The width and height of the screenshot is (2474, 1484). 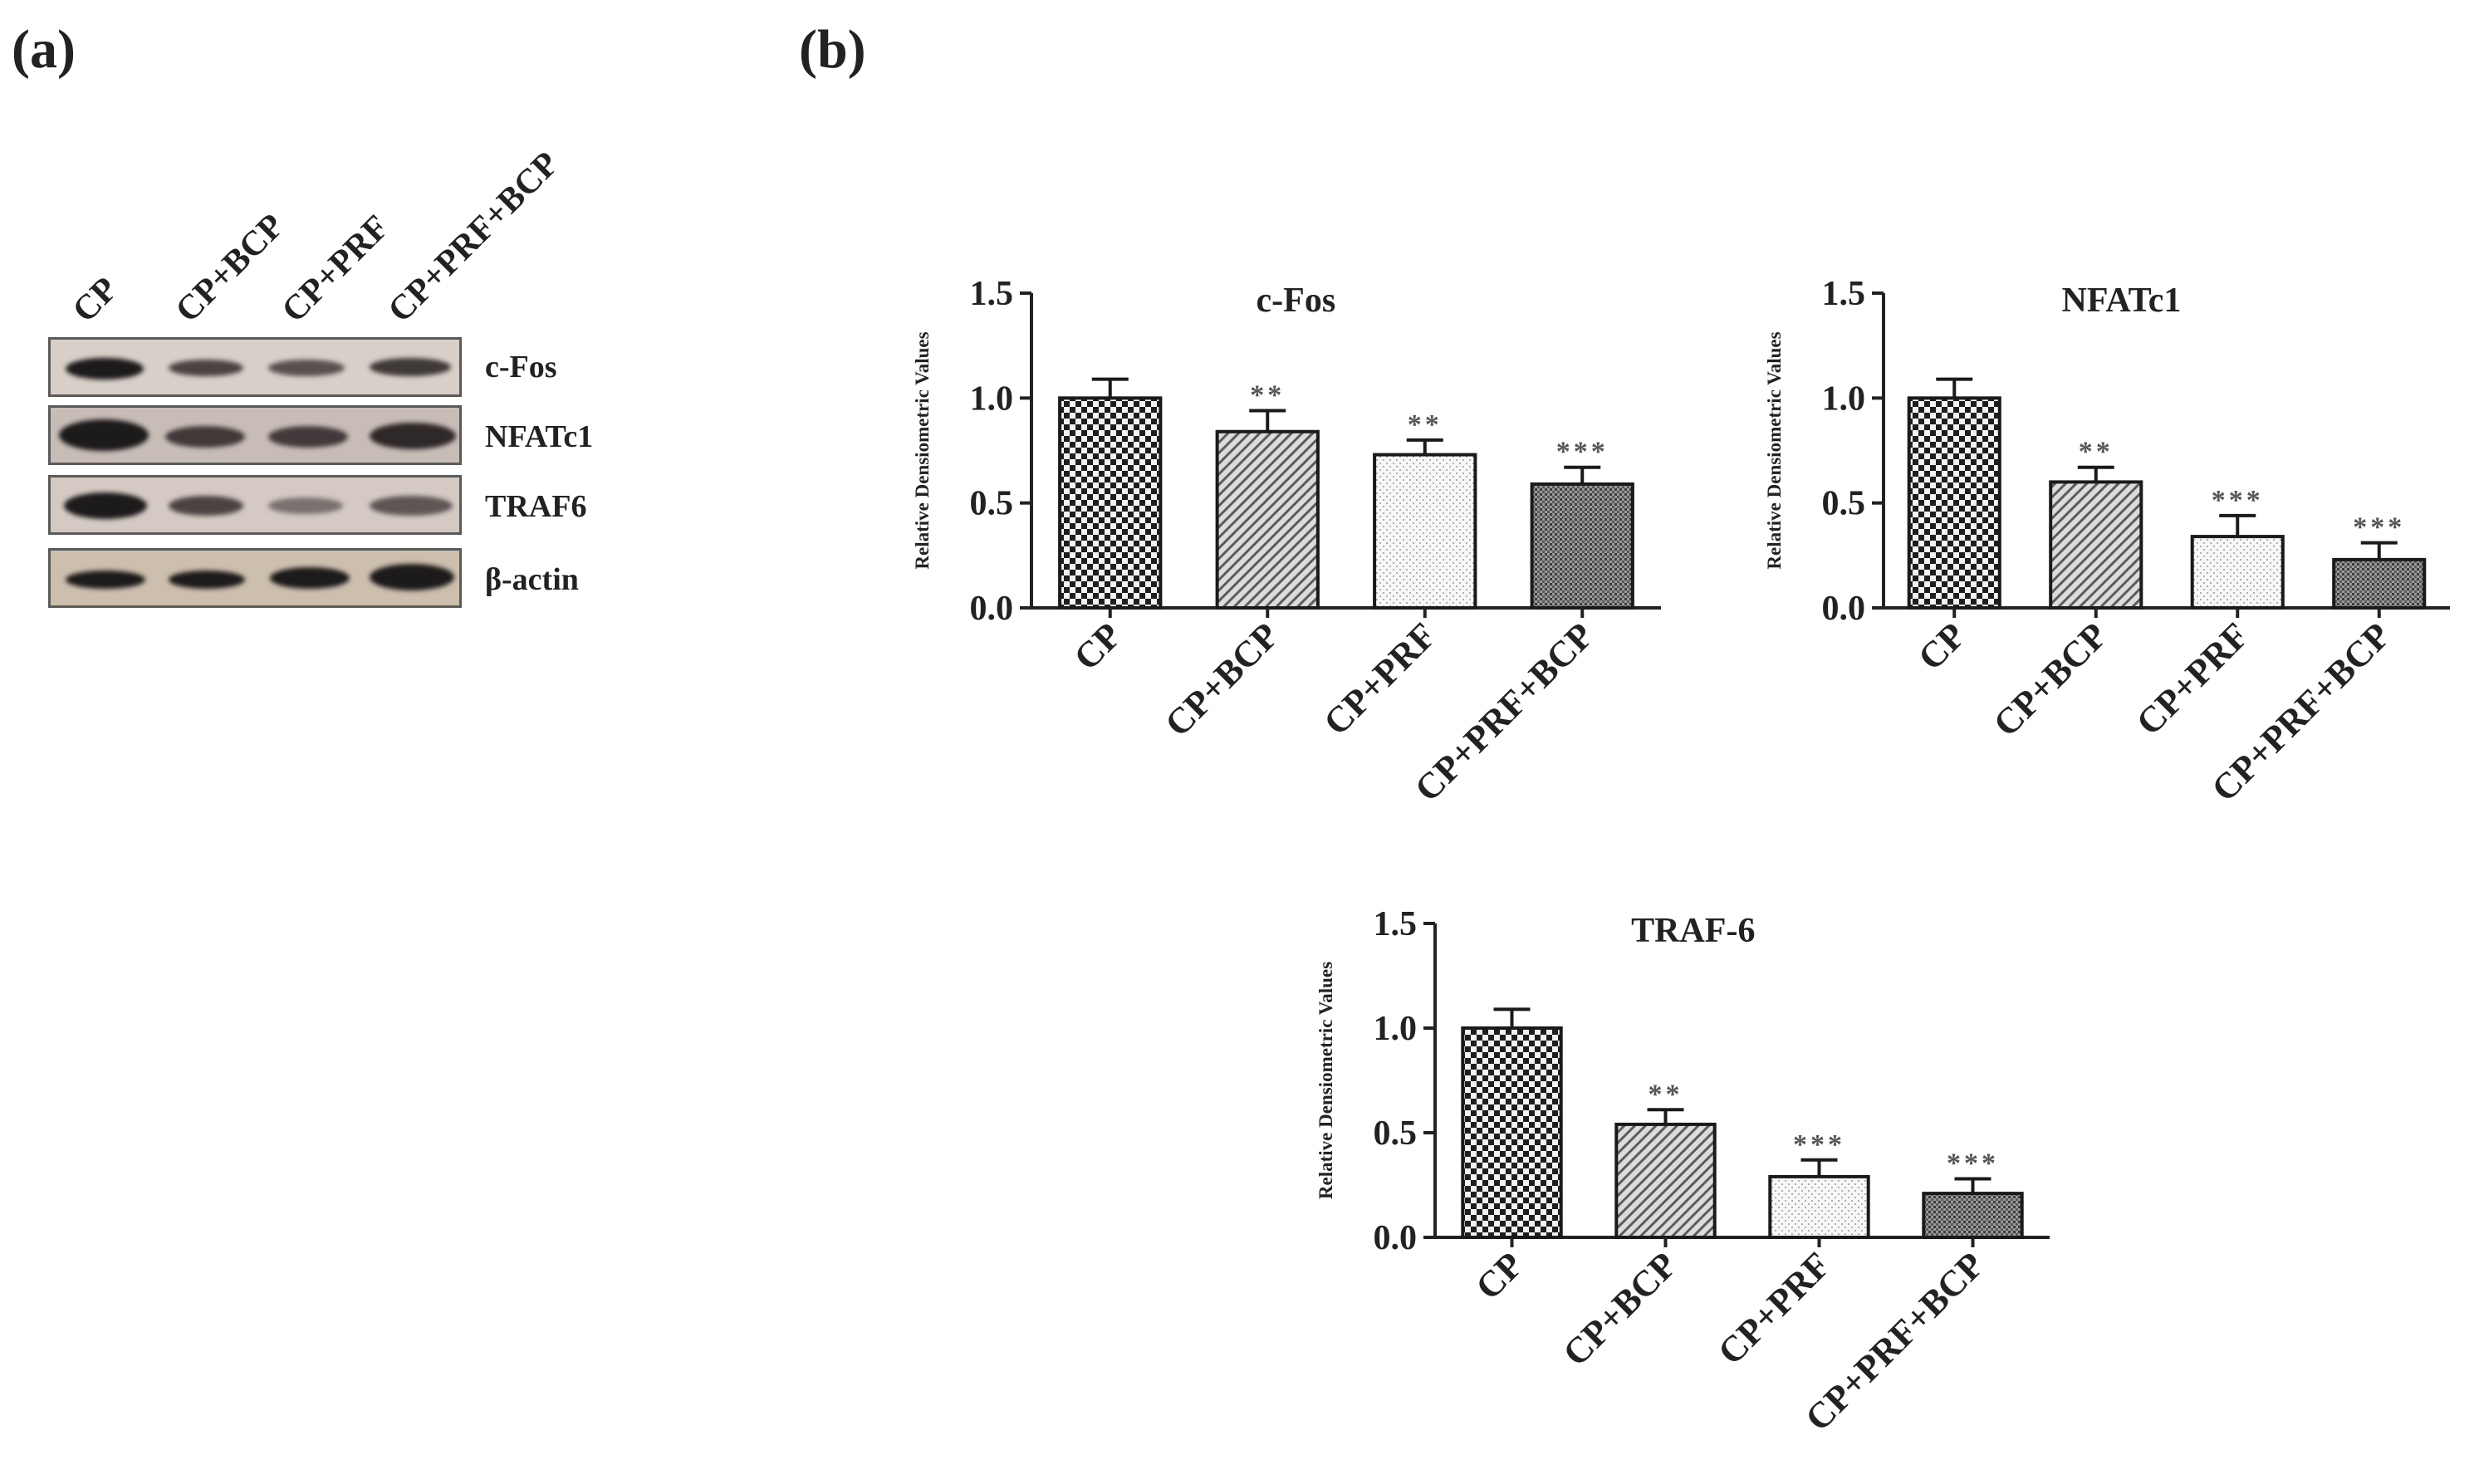 I want to click on blot-strip-nfatc1, so click(x=255, y=435).